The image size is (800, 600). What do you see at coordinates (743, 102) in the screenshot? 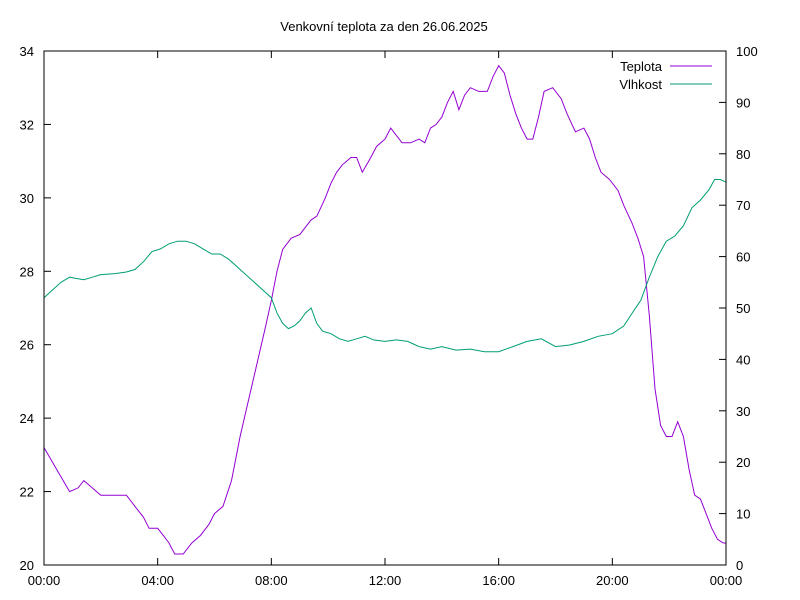
I see `y2-tick-label: 90` at bounding box center [743, 102].